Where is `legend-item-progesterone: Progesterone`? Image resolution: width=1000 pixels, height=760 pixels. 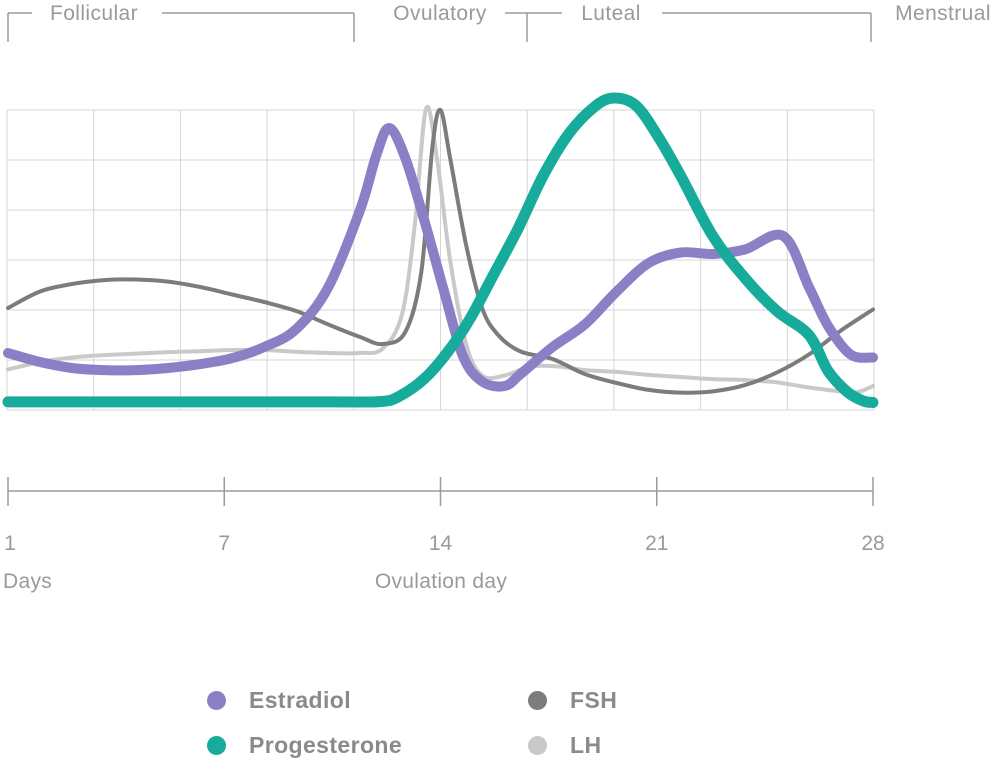 legend-item-progesterone: Progesterone is located at coordinates (304, 745).